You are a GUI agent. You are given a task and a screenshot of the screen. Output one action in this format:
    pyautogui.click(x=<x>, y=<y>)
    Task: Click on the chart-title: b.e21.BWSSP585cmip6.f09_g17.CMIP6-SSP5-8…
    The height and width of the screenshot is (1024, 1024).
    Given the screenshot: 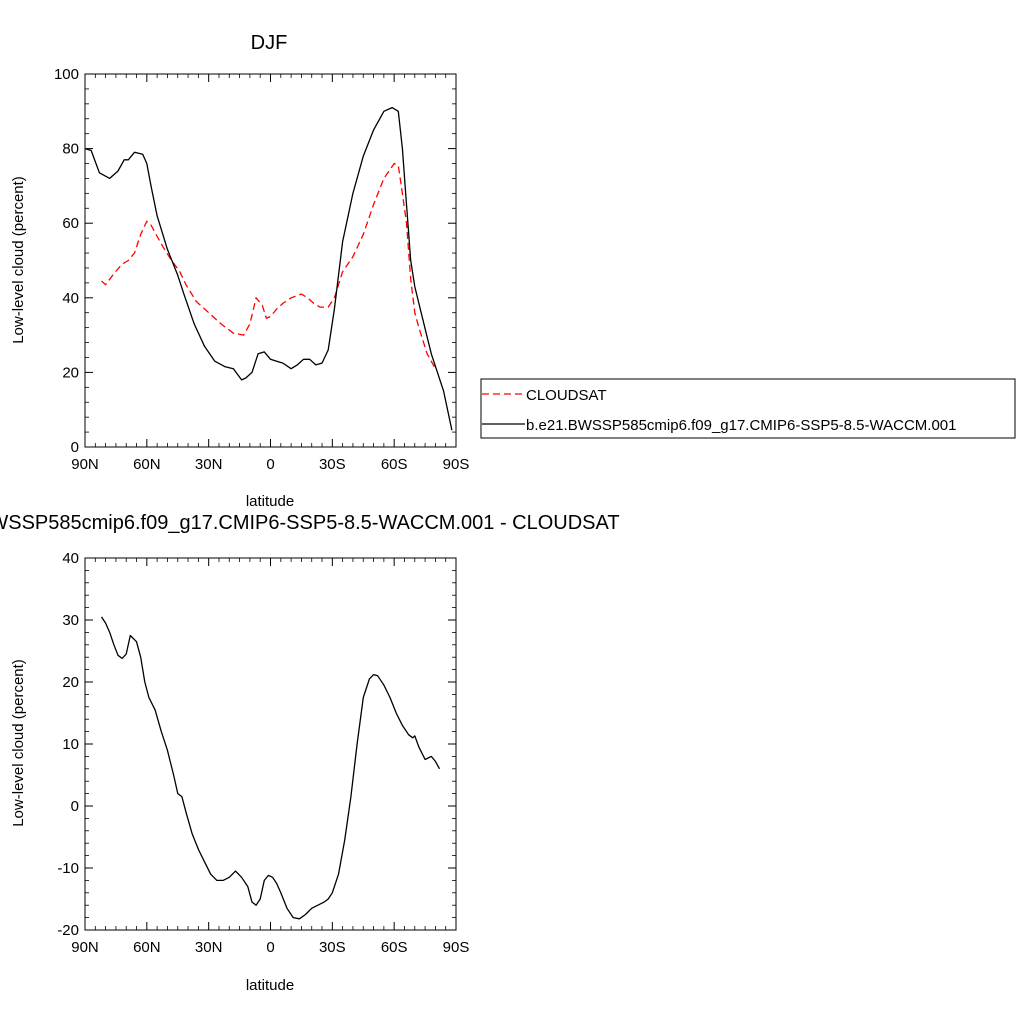 What is the action you would take?
    pyautogui.click(x=310, y=523)
    